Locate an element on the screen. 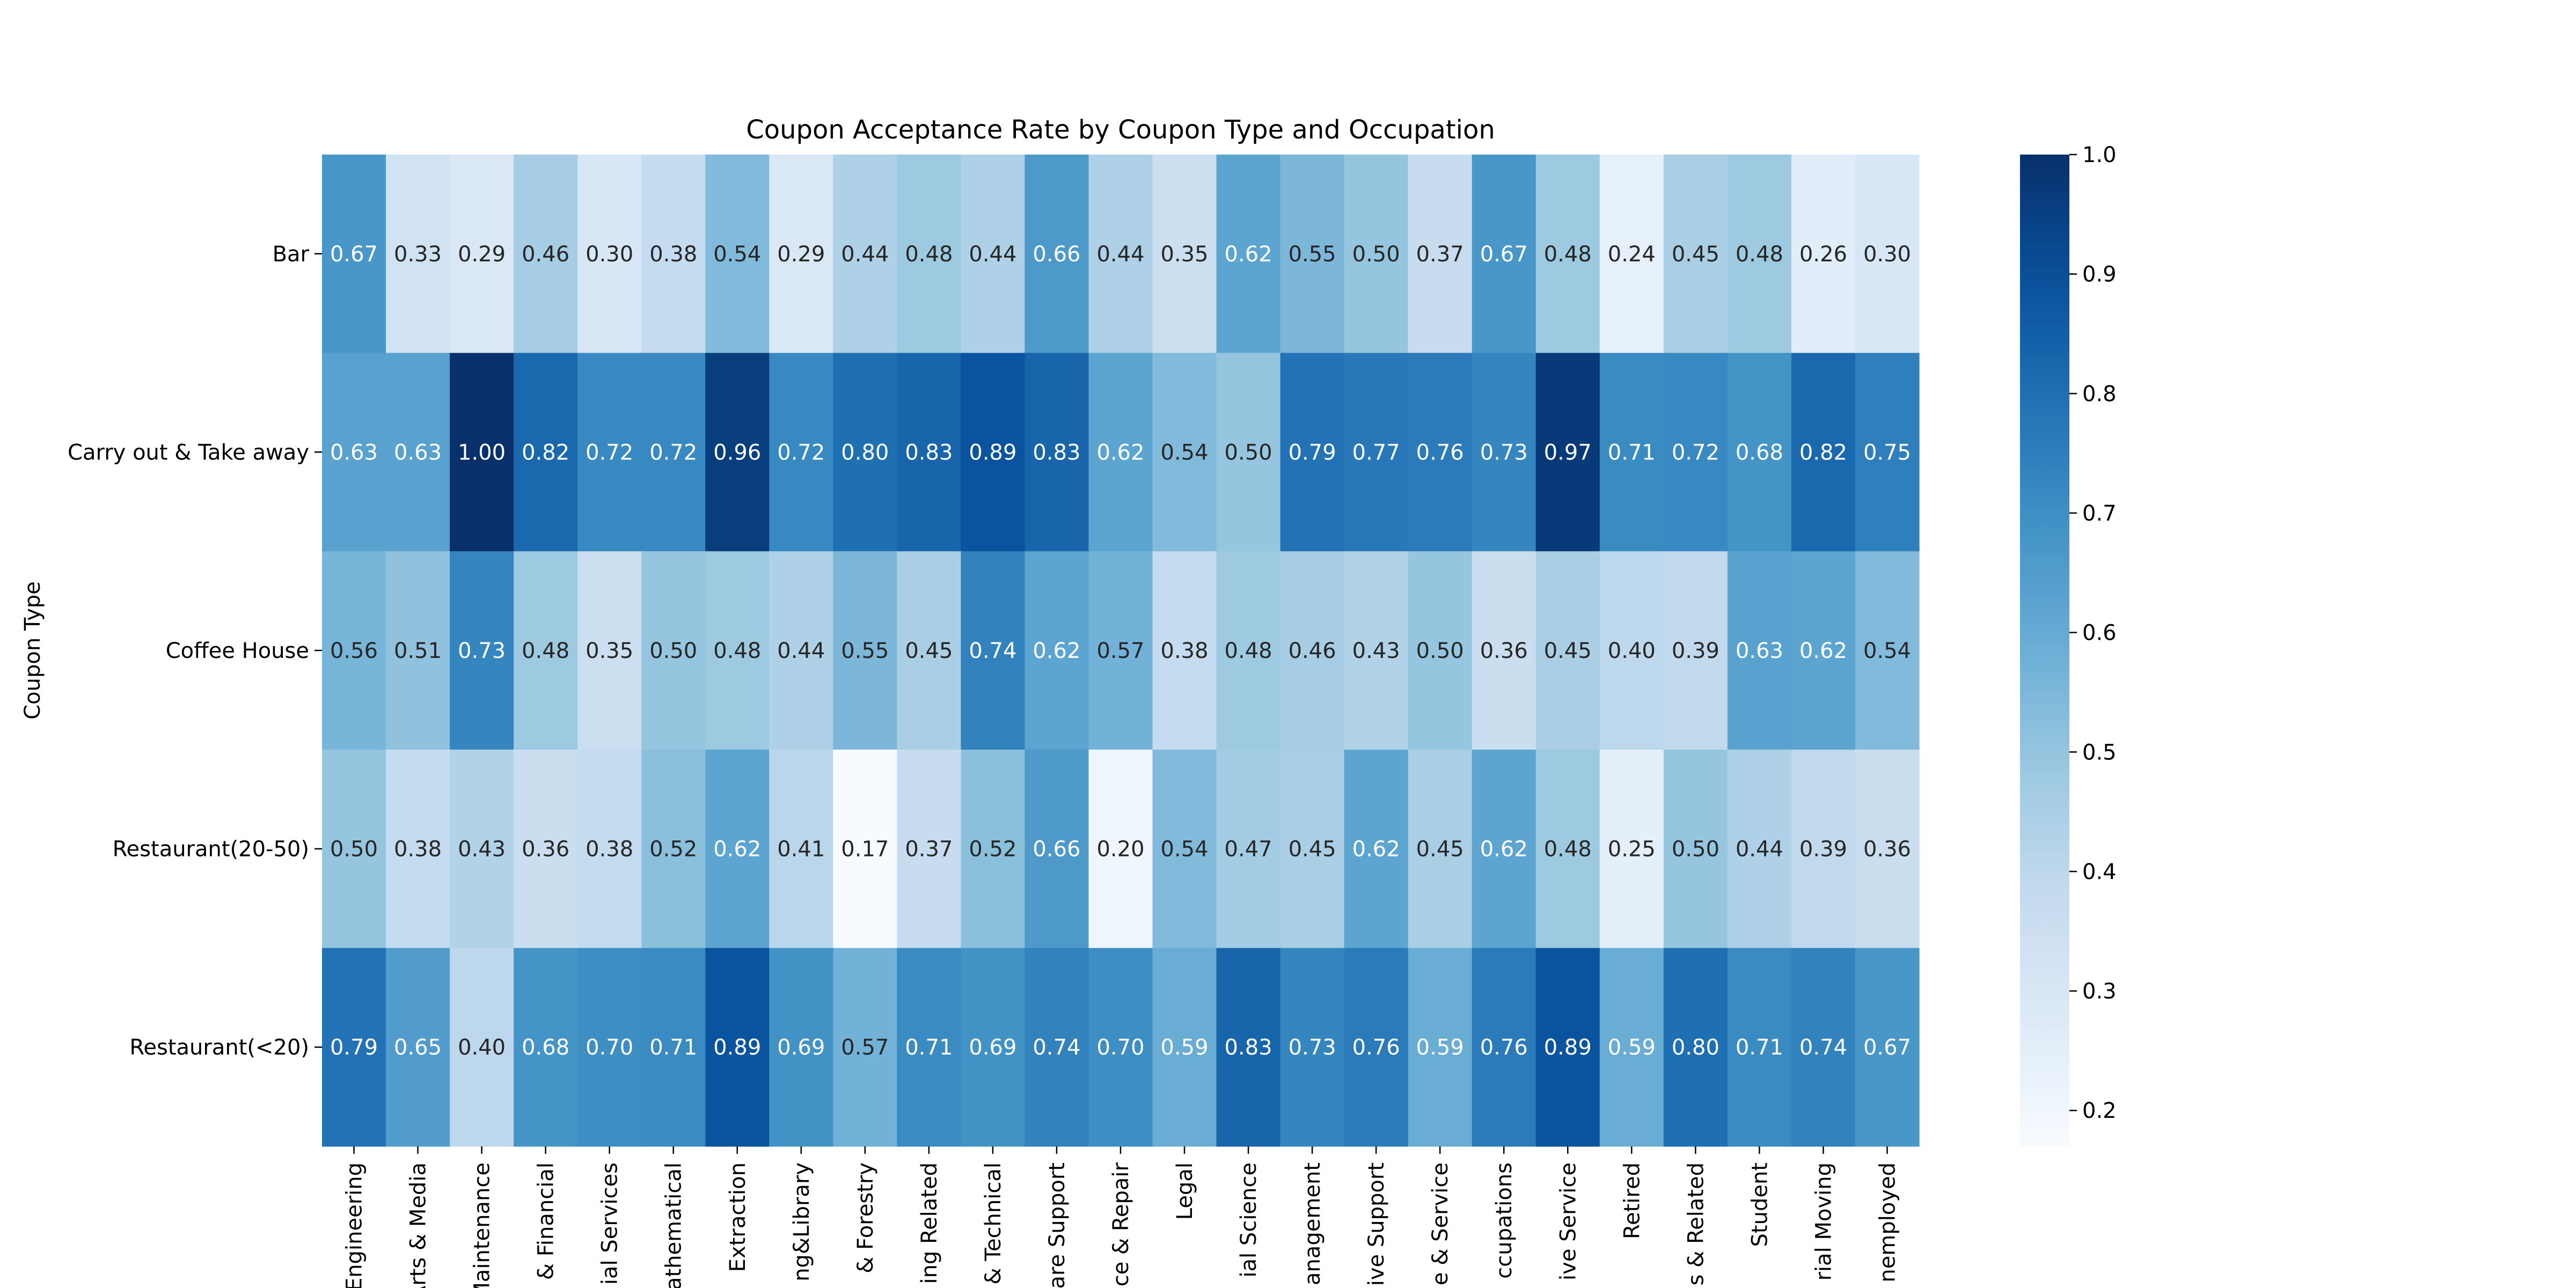  cell-value-label: 0.70 is located at coordinates (609, 1047).